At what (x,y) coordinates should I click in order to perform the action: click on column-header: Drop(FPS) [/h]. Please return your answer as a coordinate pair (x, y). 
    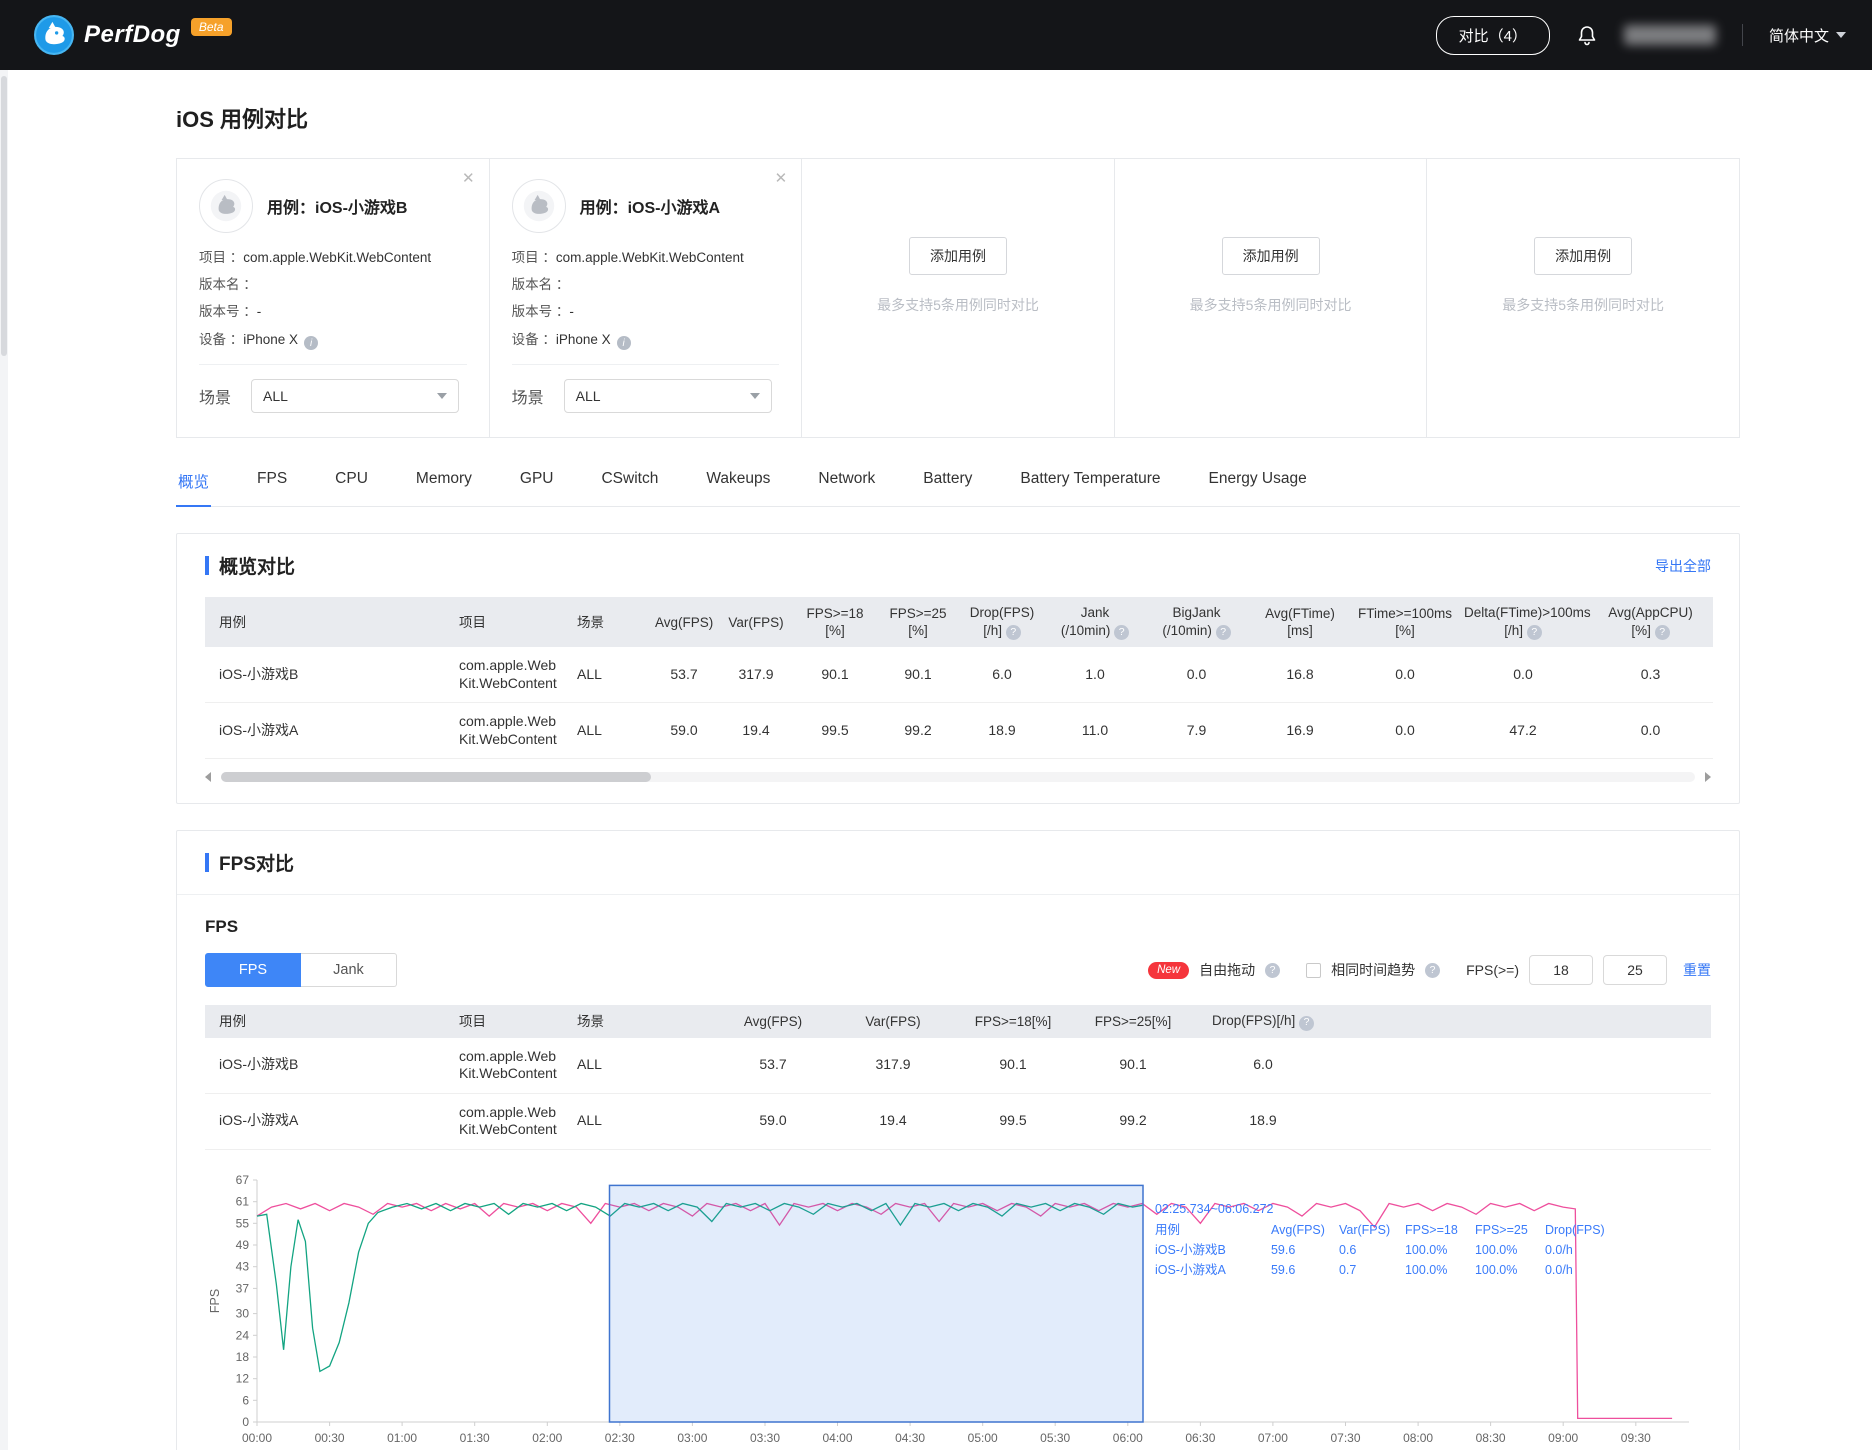
    Looking at the image, I should click on (1002, 622).